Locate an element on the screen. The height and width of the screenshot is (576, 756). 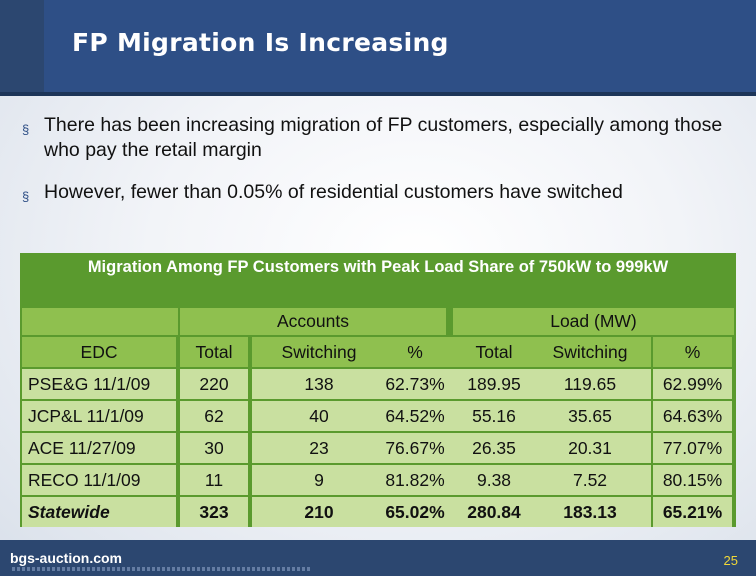
table-cell: 26.35 is located at coordinates (494, 448).